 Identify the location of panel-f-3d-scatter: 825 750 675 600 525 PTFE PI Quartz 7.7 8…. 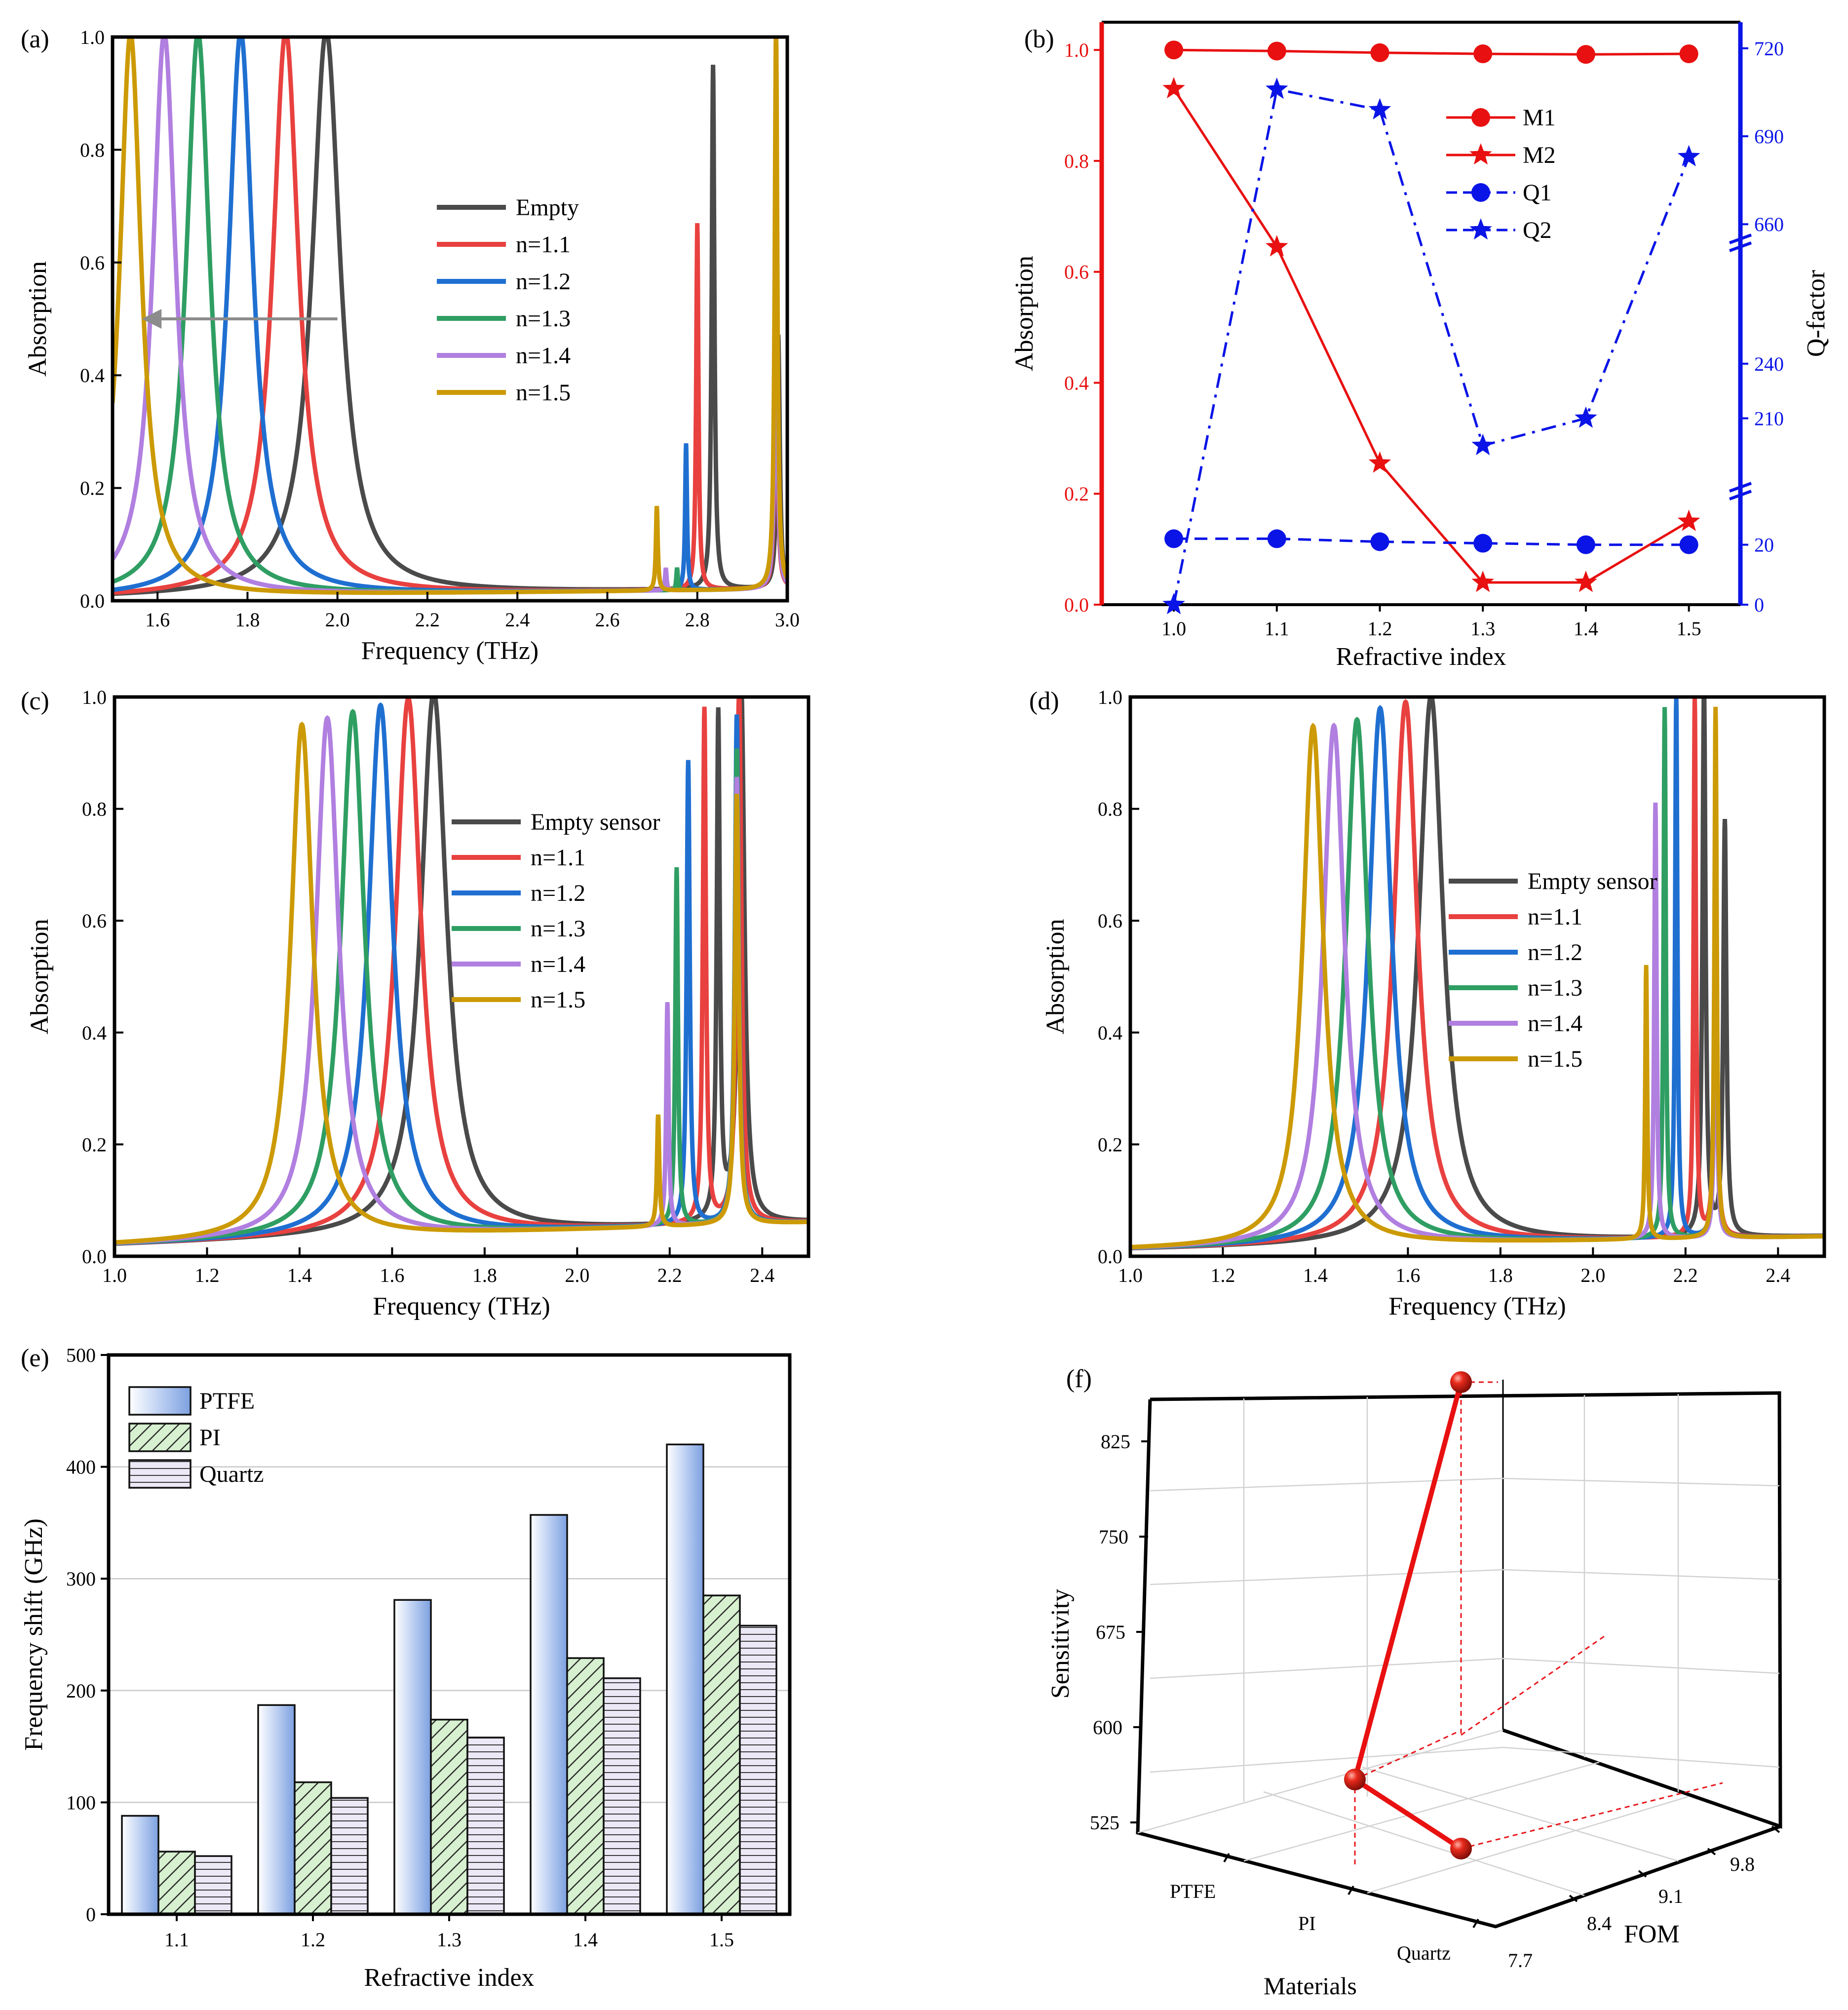
(1414, 1686).